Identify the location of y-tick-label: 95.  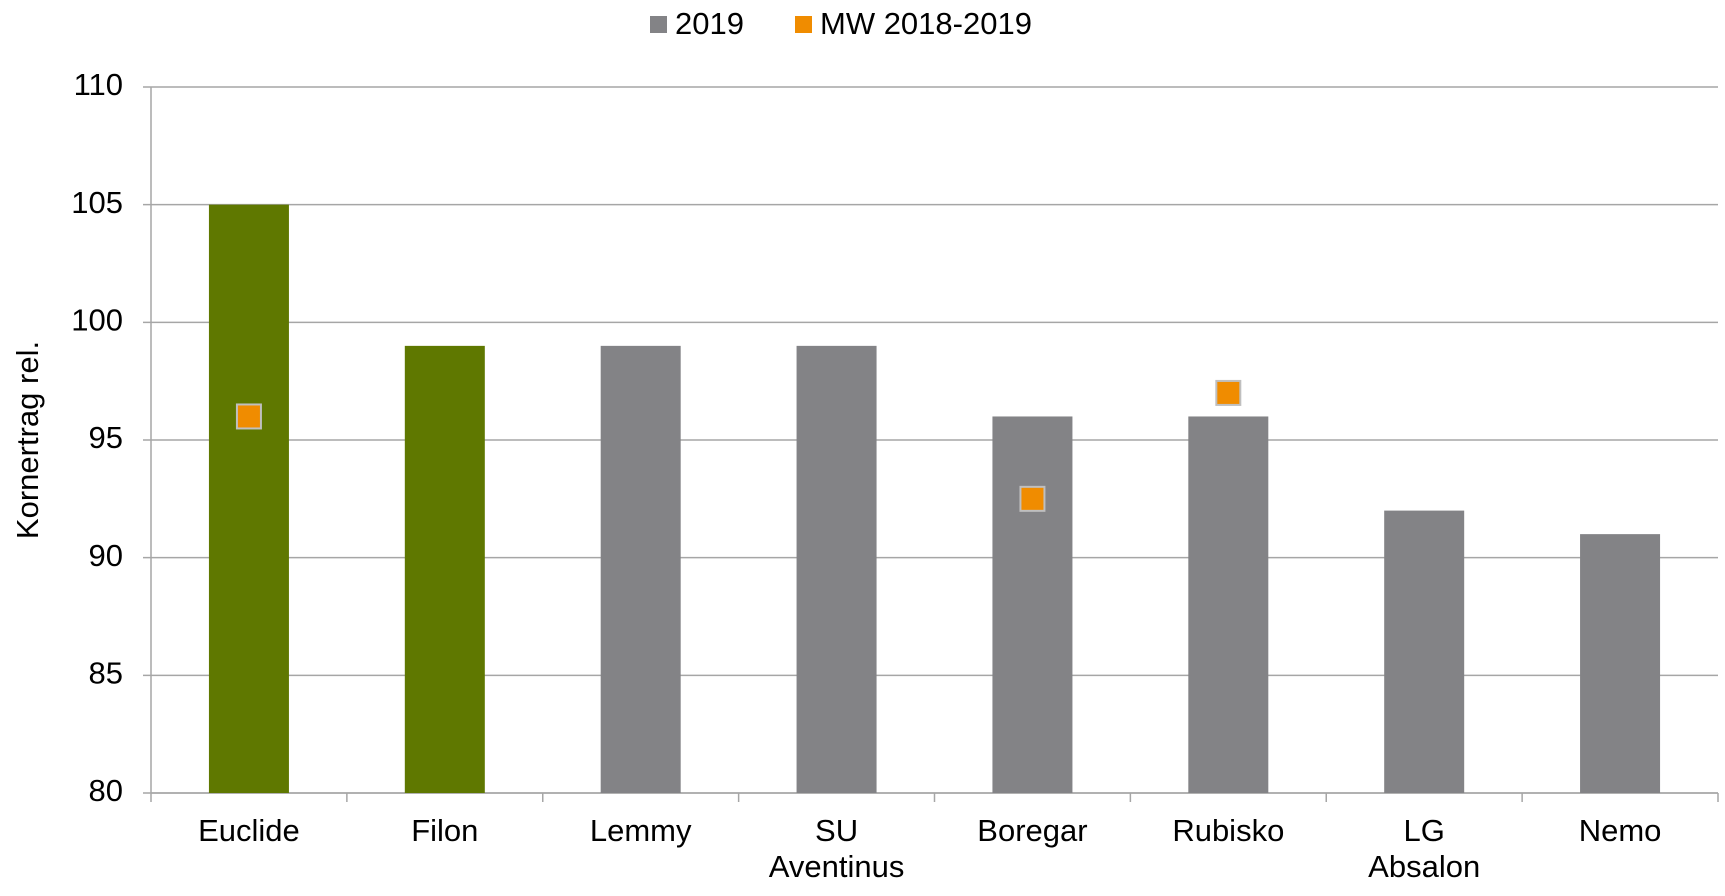
(106, 437).